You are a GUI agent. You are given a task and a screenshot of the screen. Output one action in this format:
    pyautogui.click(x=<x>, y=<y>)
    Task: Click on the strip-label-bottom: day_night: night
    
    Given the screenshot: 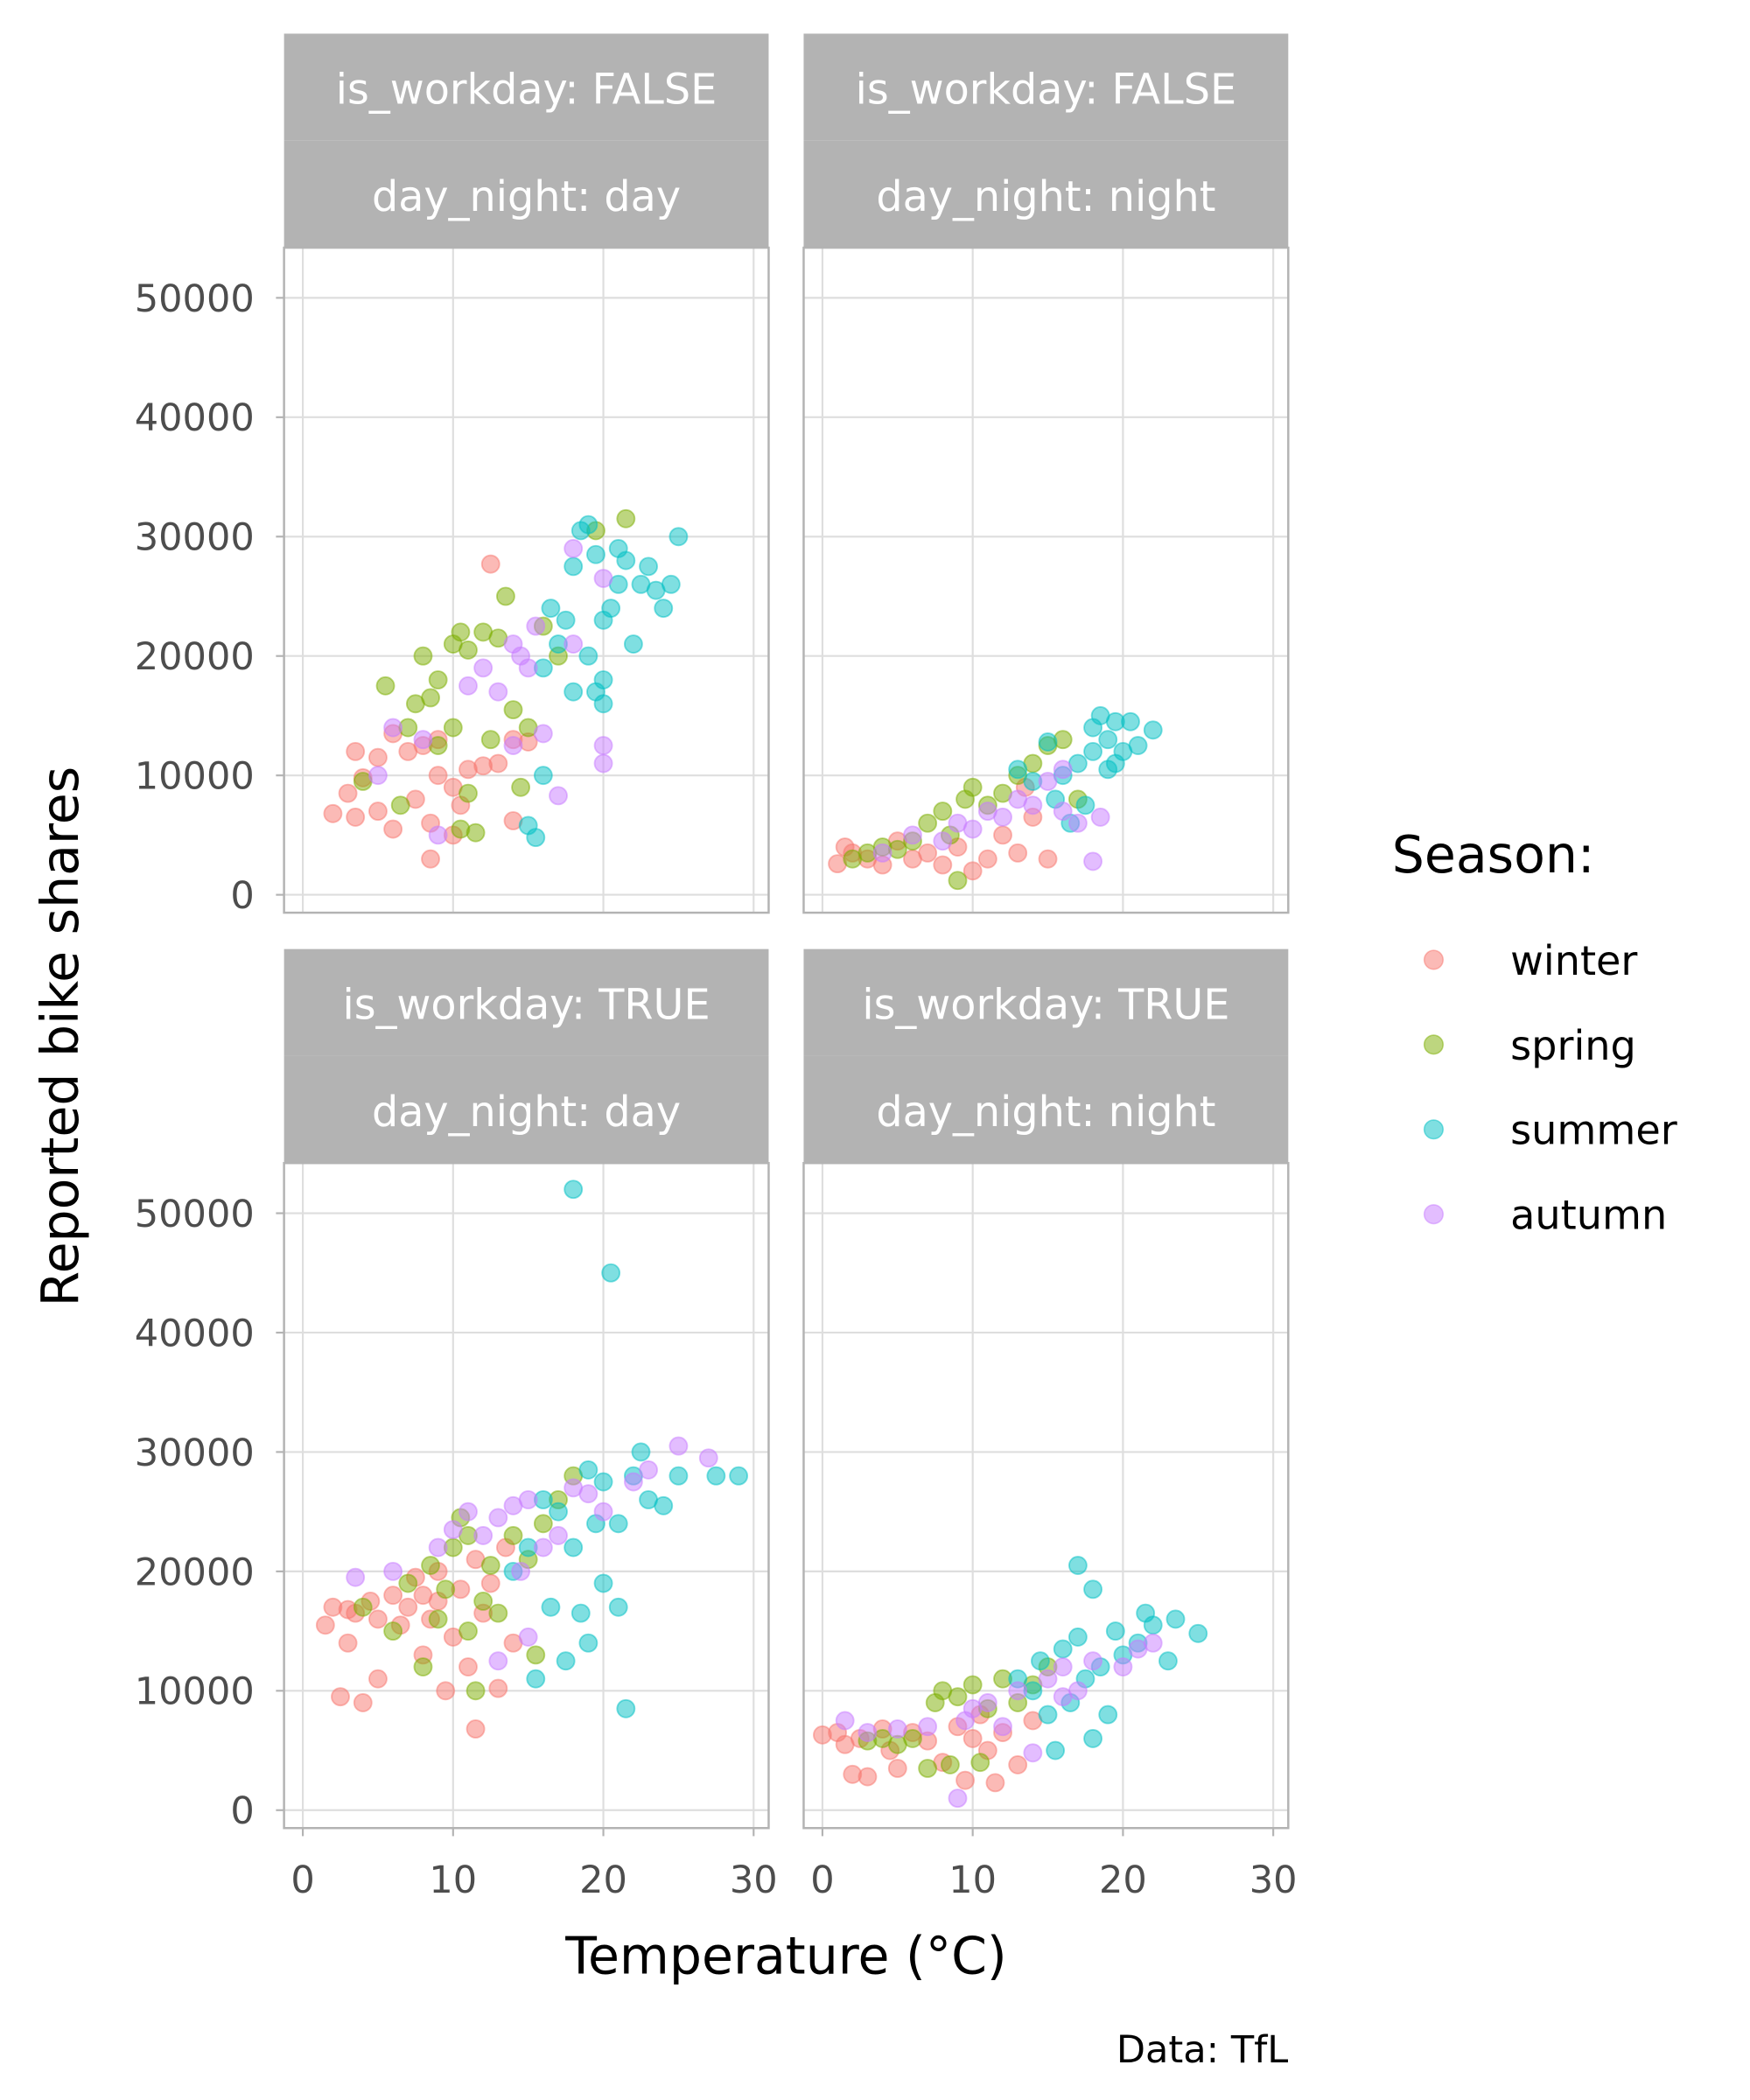 What is the action you would take?
    pyautogui.click(x=1045, y=197)
    